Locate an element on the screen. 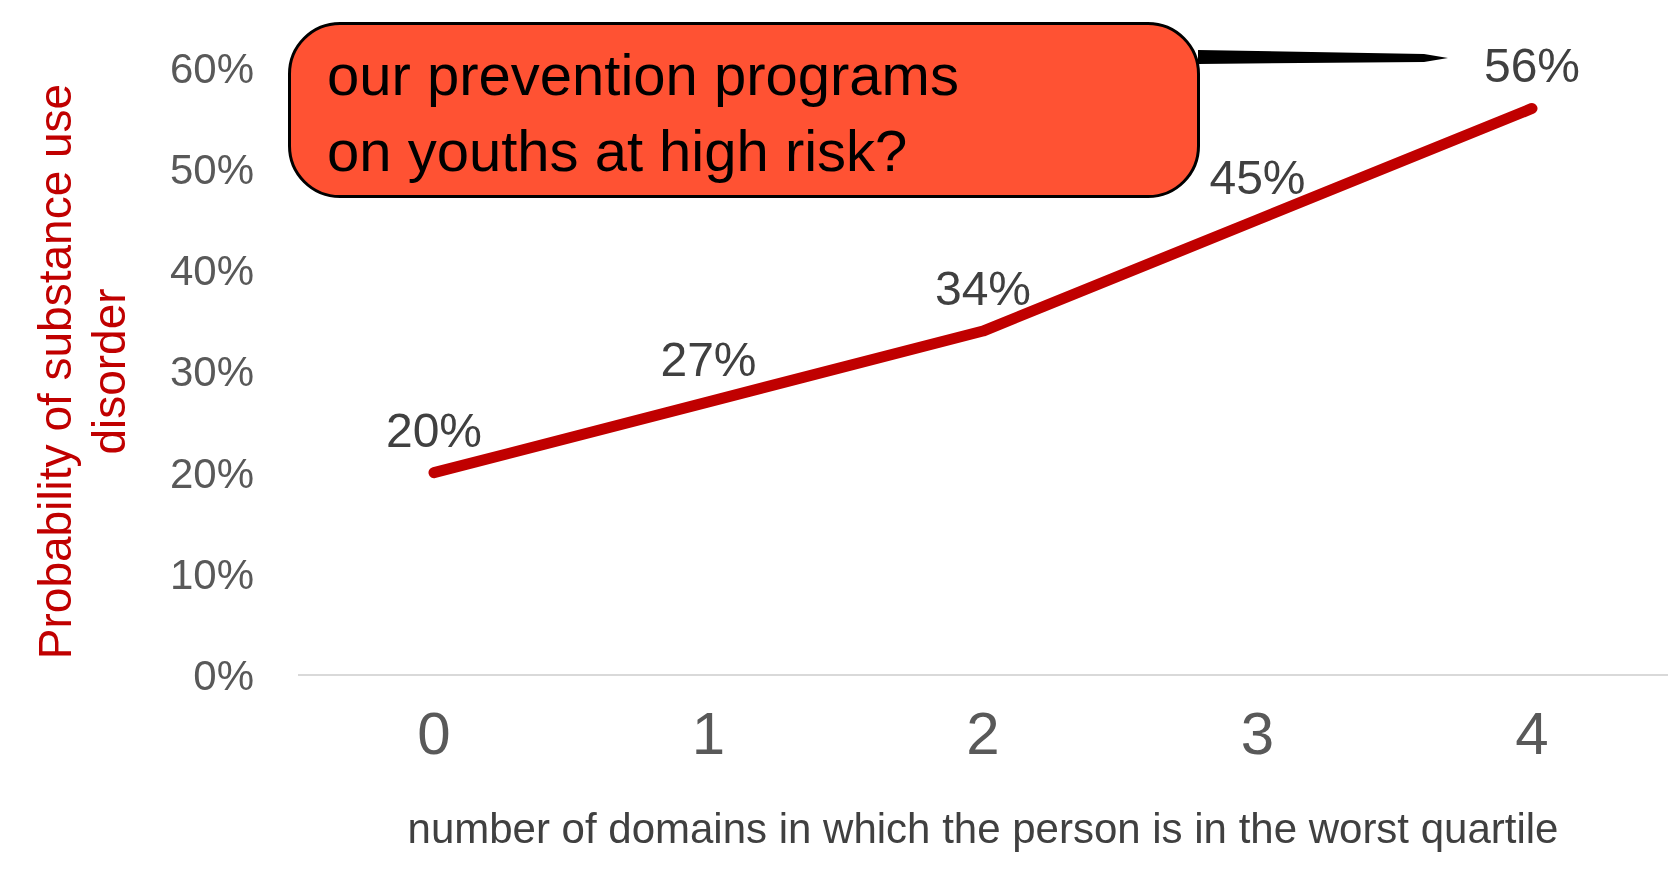 The width and height of the screenshot is (1678, 871). y-tick-label: 0% is located at coordinates (223, 675).